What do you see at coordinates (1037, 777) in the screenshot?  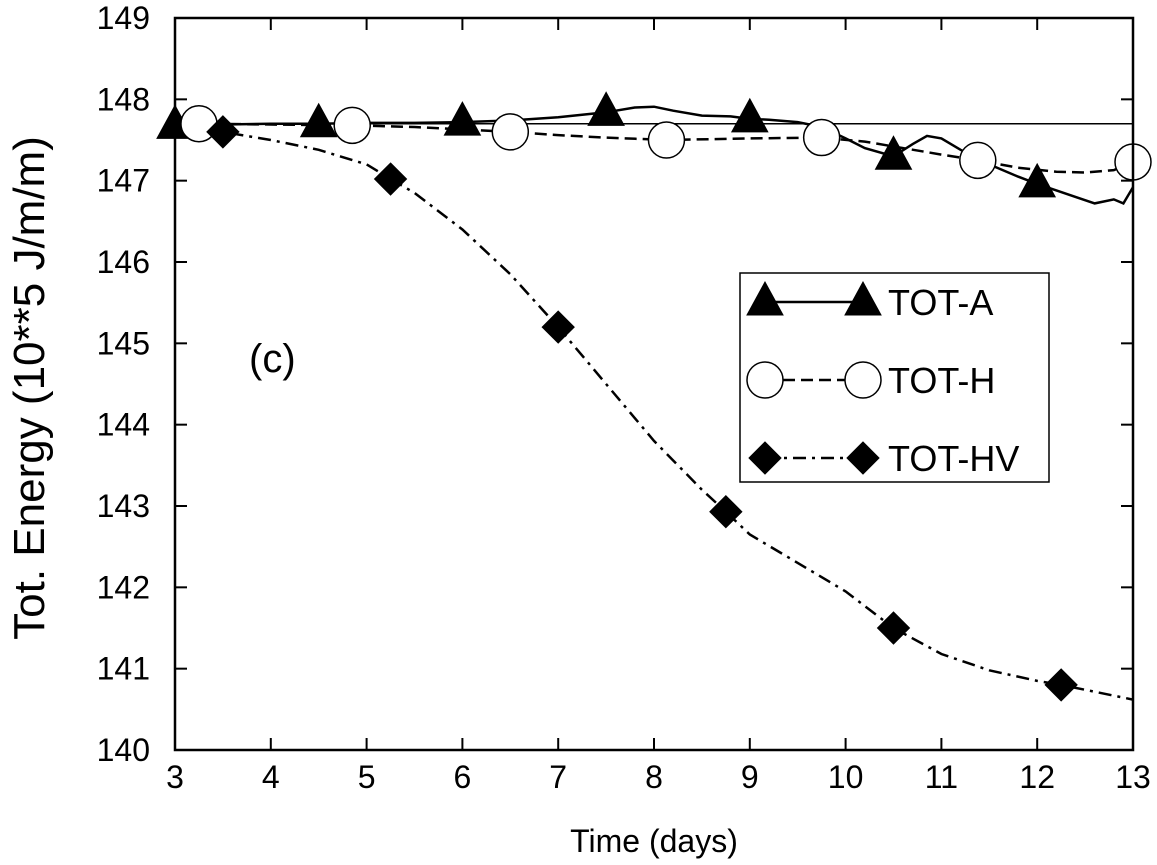 I see `x-tick-label: 12` at bounding box center [1037, 777].